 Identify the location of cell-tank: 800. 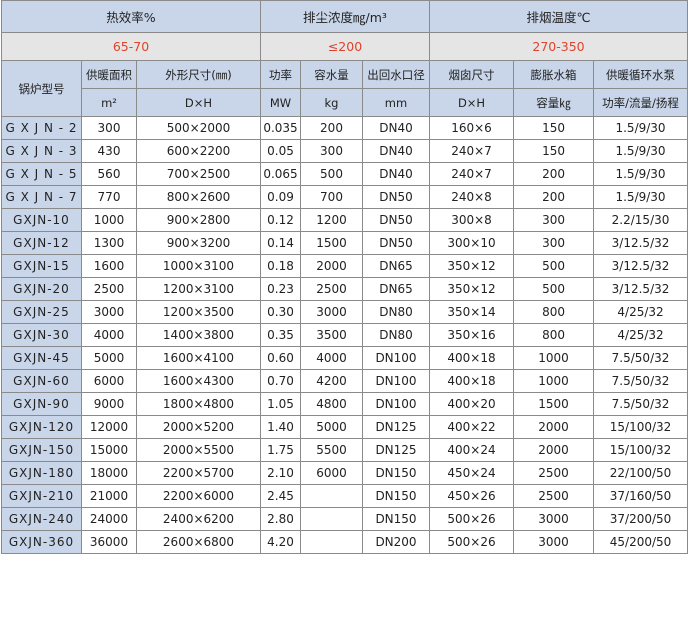
(554, 335).